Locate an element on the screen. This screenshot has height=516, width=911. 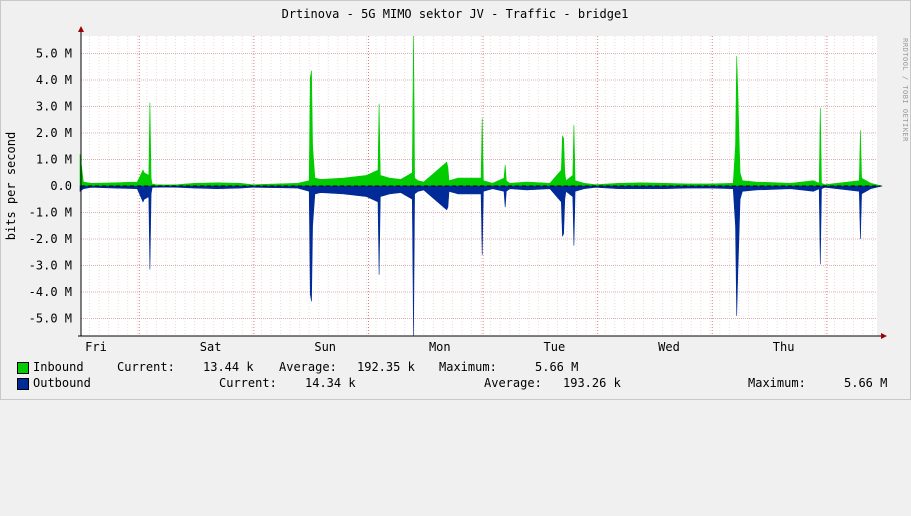
y-axis-arrow is located at coordinates (81, 29).